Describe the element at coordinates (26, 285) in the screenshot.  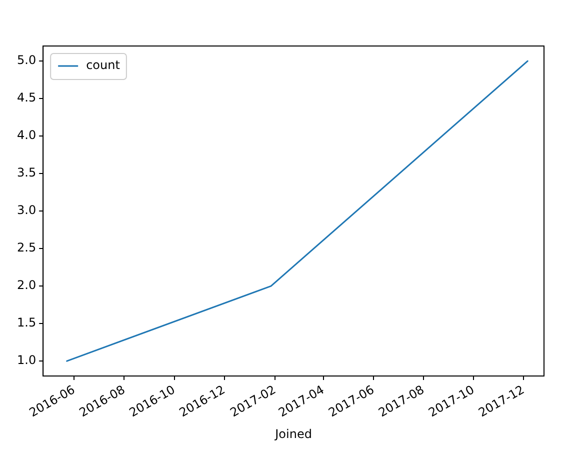
I see `y-tick-label: 2.0` at that location.